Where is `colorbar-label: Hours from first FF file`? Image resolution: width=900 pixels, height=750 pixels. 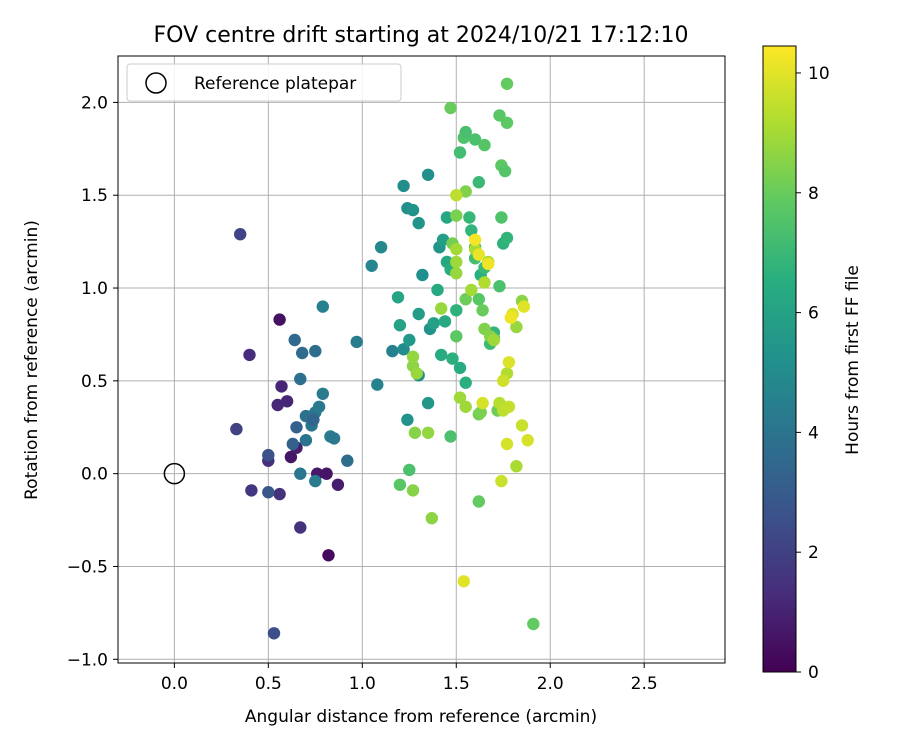
colorbar-label: Hours from first FF file is located at coordinates (853, 360).